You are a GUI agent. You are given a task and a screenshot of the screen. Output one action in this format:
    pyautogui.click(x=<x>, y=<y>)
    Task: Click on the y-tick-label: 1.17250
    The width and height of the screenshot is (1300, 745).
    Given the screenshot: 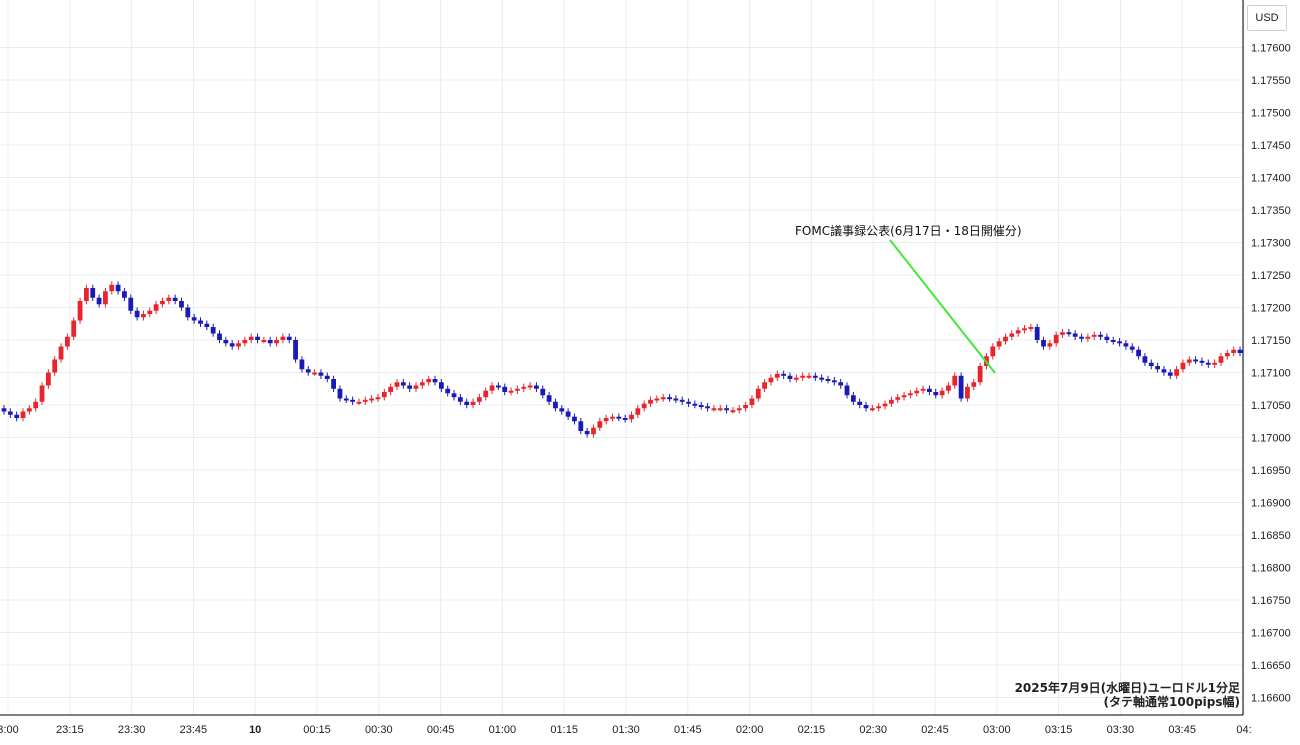 What is the action you would take?
    pyautogui.click(x=1271, y=276)
    